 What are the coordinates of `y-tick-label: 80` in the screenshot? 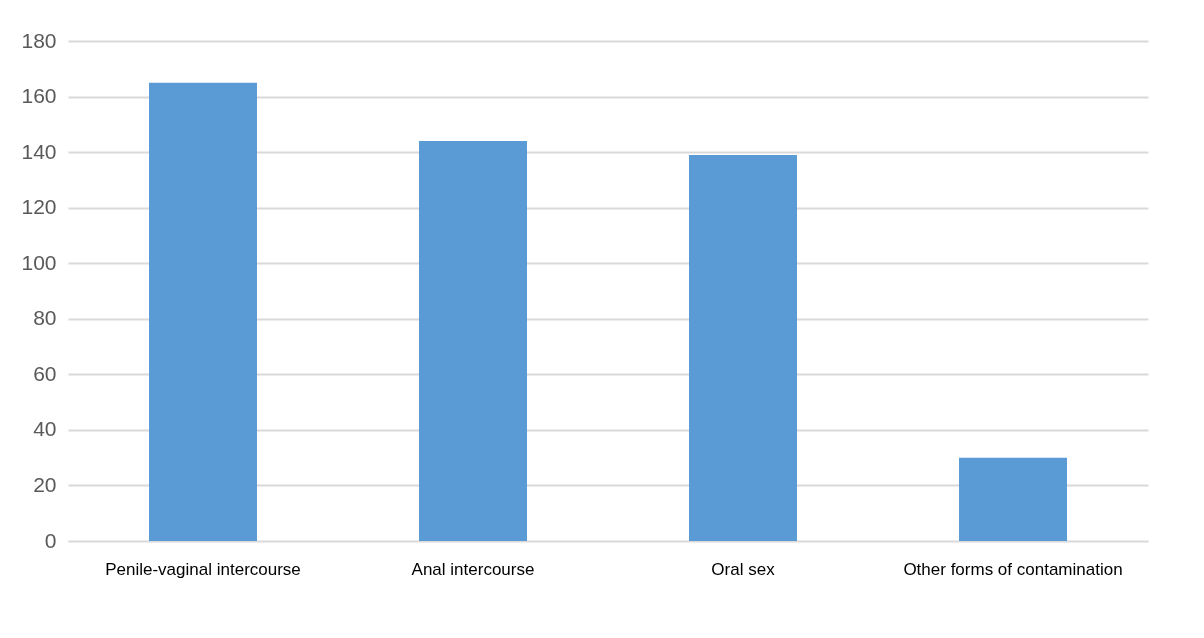 It's located at (45, 318).